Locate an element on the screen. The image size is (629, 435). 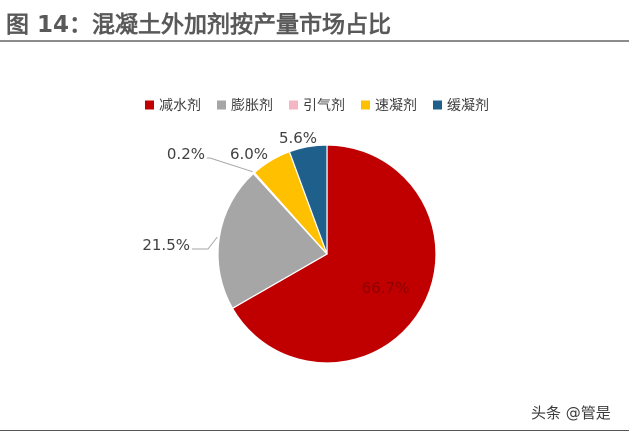
title-divider is located at coordinates (314, 41).